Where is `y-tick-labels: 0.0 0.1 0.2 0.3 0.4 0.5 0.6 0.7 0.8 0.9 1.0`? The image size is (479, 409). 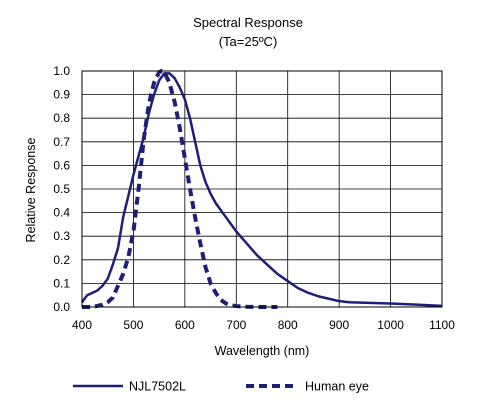 y-tick-labels: 0.0 0.1 0.2 0.3 0.4 0.5 0.6 0.7 0.8 0.9 1.0 is located at coordinates (61, 189).